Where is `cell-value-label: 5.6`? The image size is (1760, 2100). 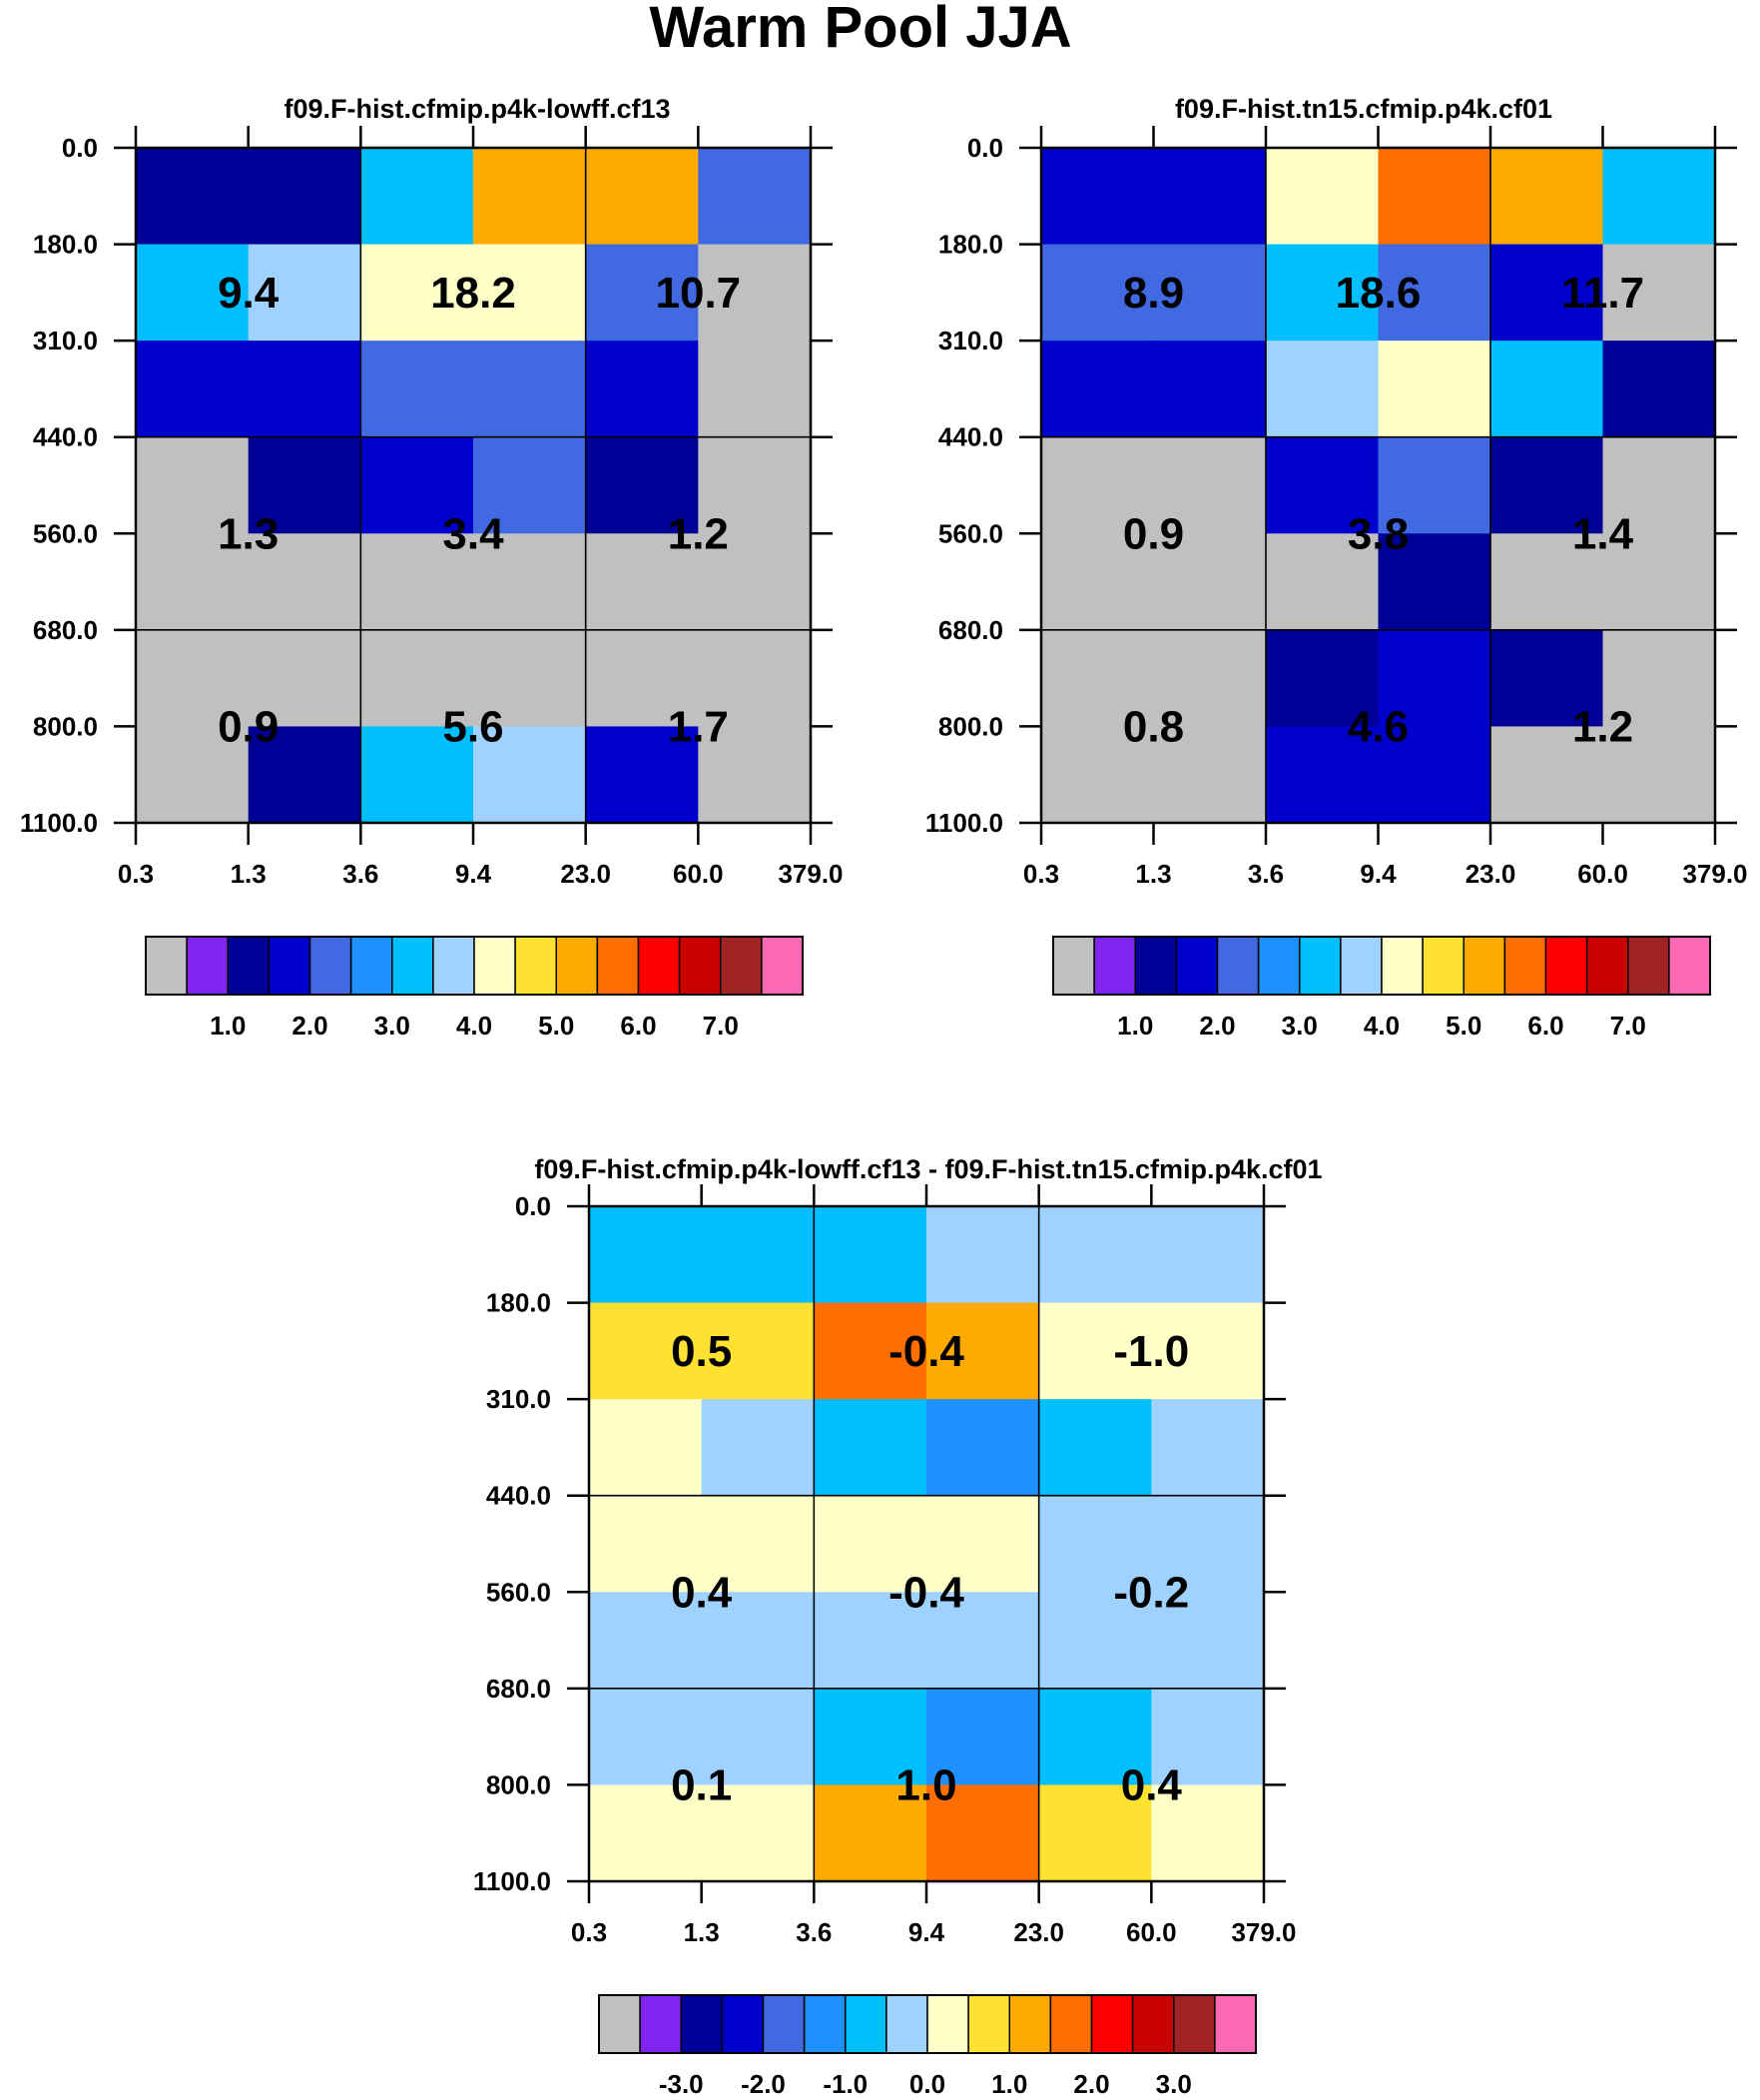
cell-value-label: 5.6 is located at coordinates (473, 726).